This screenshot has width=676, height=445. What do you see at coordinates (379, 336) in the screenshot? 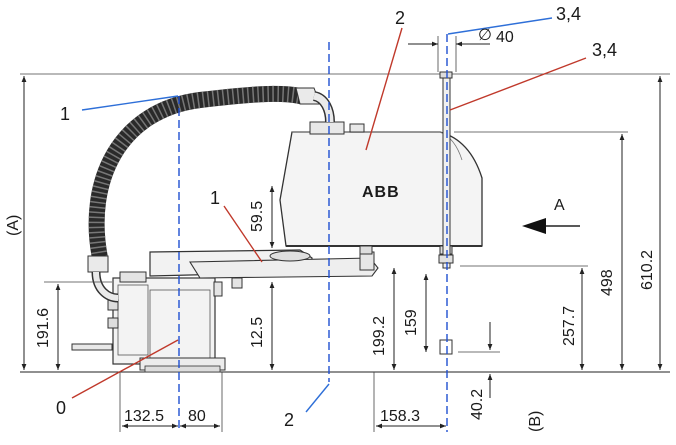
I see `dim-199-2: 199.2` at bounding box center [379, 336].